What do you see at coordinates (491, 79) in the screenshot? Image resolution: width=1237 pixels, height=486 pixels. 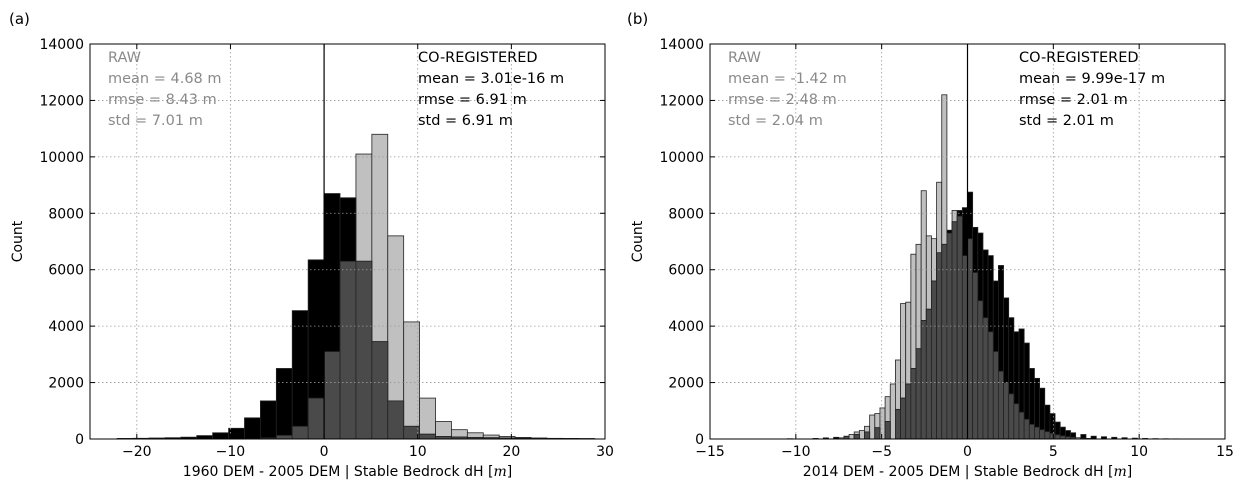 I see `coreg-stats-line: mean = 3.01e-16 m` at bounding box center [491, 79].